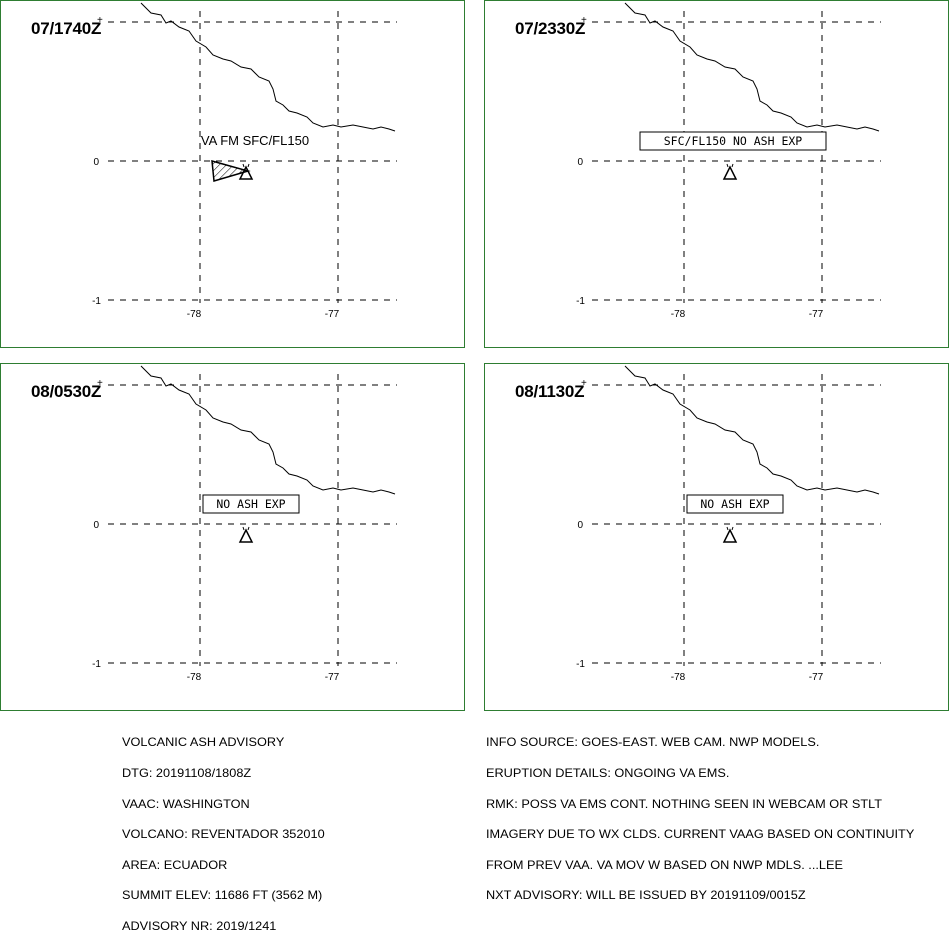 This screenshot has width=950, height=941. Describe the element at coordinates (203, 742) in the screenshot. I see `advisory-line: VOLCANIC ASH ADVISORY` at that location.